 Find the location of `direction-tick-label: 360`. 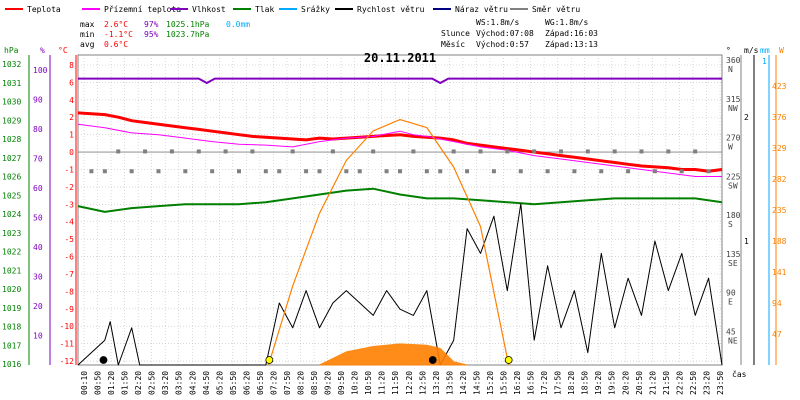

direction-tick-label: 360 is located at coordinates (733, 60).